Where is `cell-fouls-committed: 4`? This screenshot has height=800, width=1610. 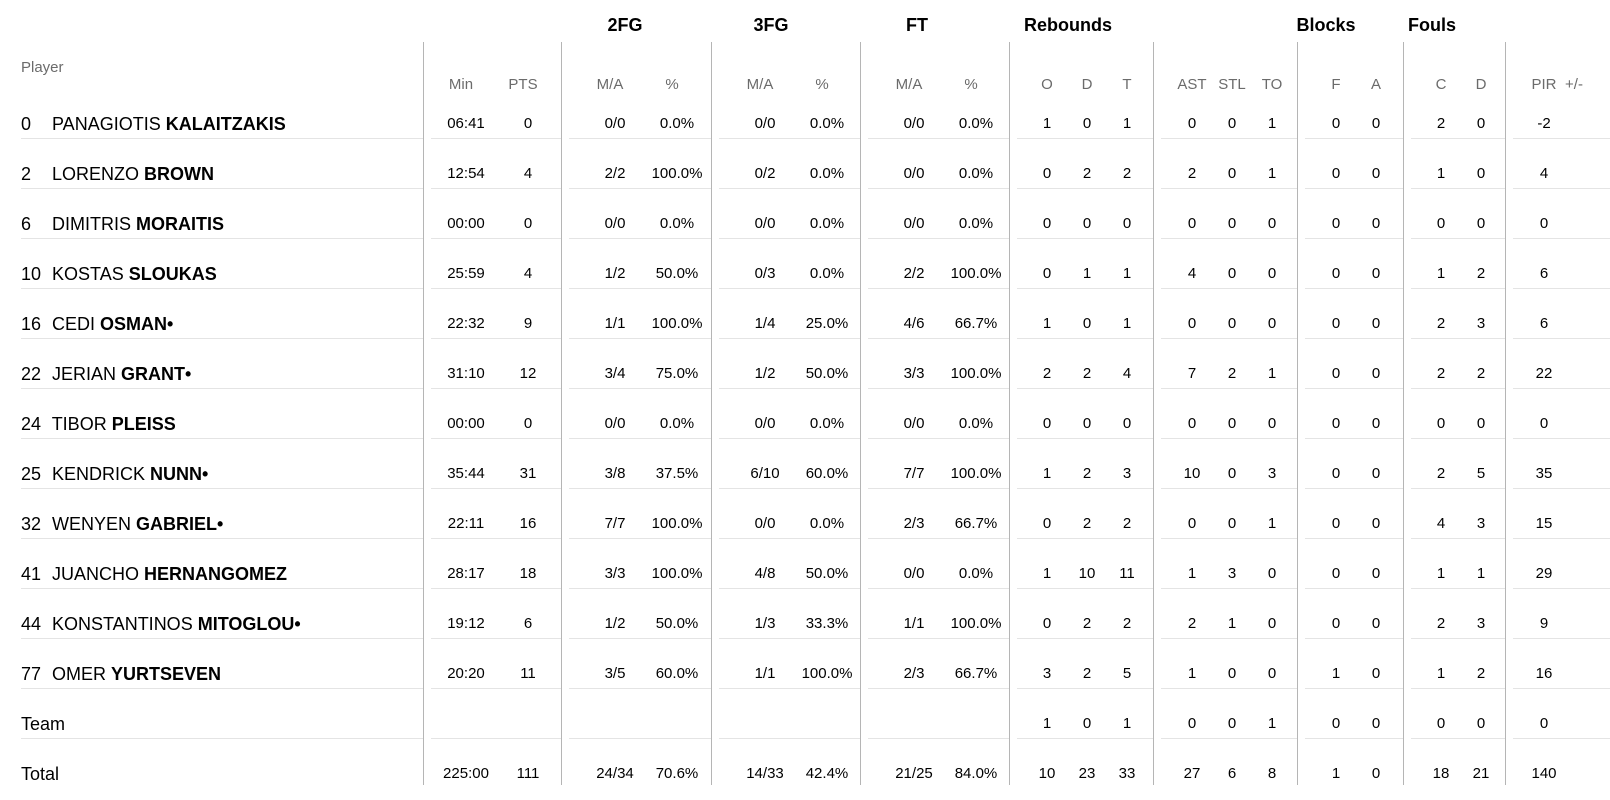
cell-fouls-committed: 4 is located at coordinates (1441, 523).